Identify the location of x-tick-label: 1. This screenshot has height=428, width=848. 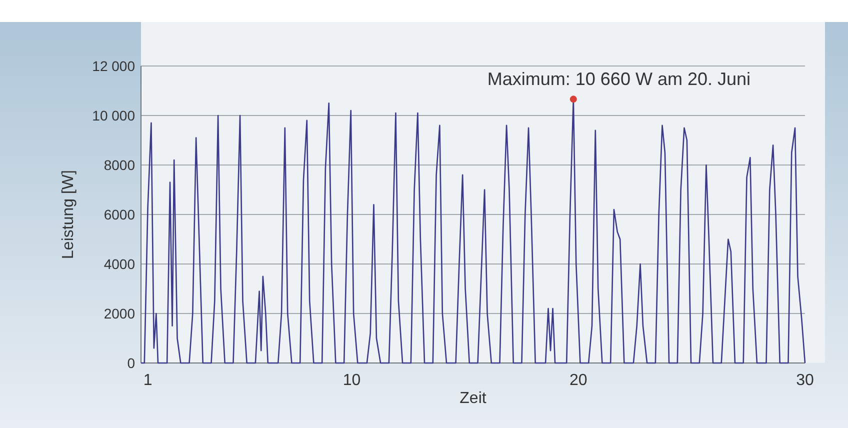
(147, 380).